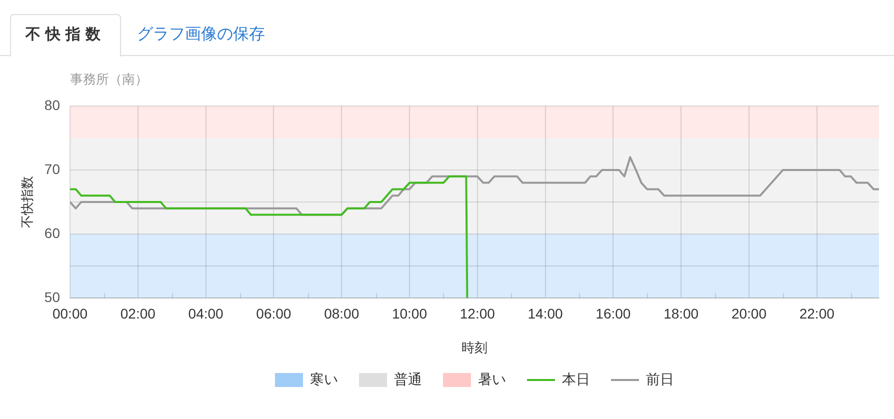 The width and height of the screenshot is (894, 419). I want to click on x-tick-label: 04:00, so click(206, 313).